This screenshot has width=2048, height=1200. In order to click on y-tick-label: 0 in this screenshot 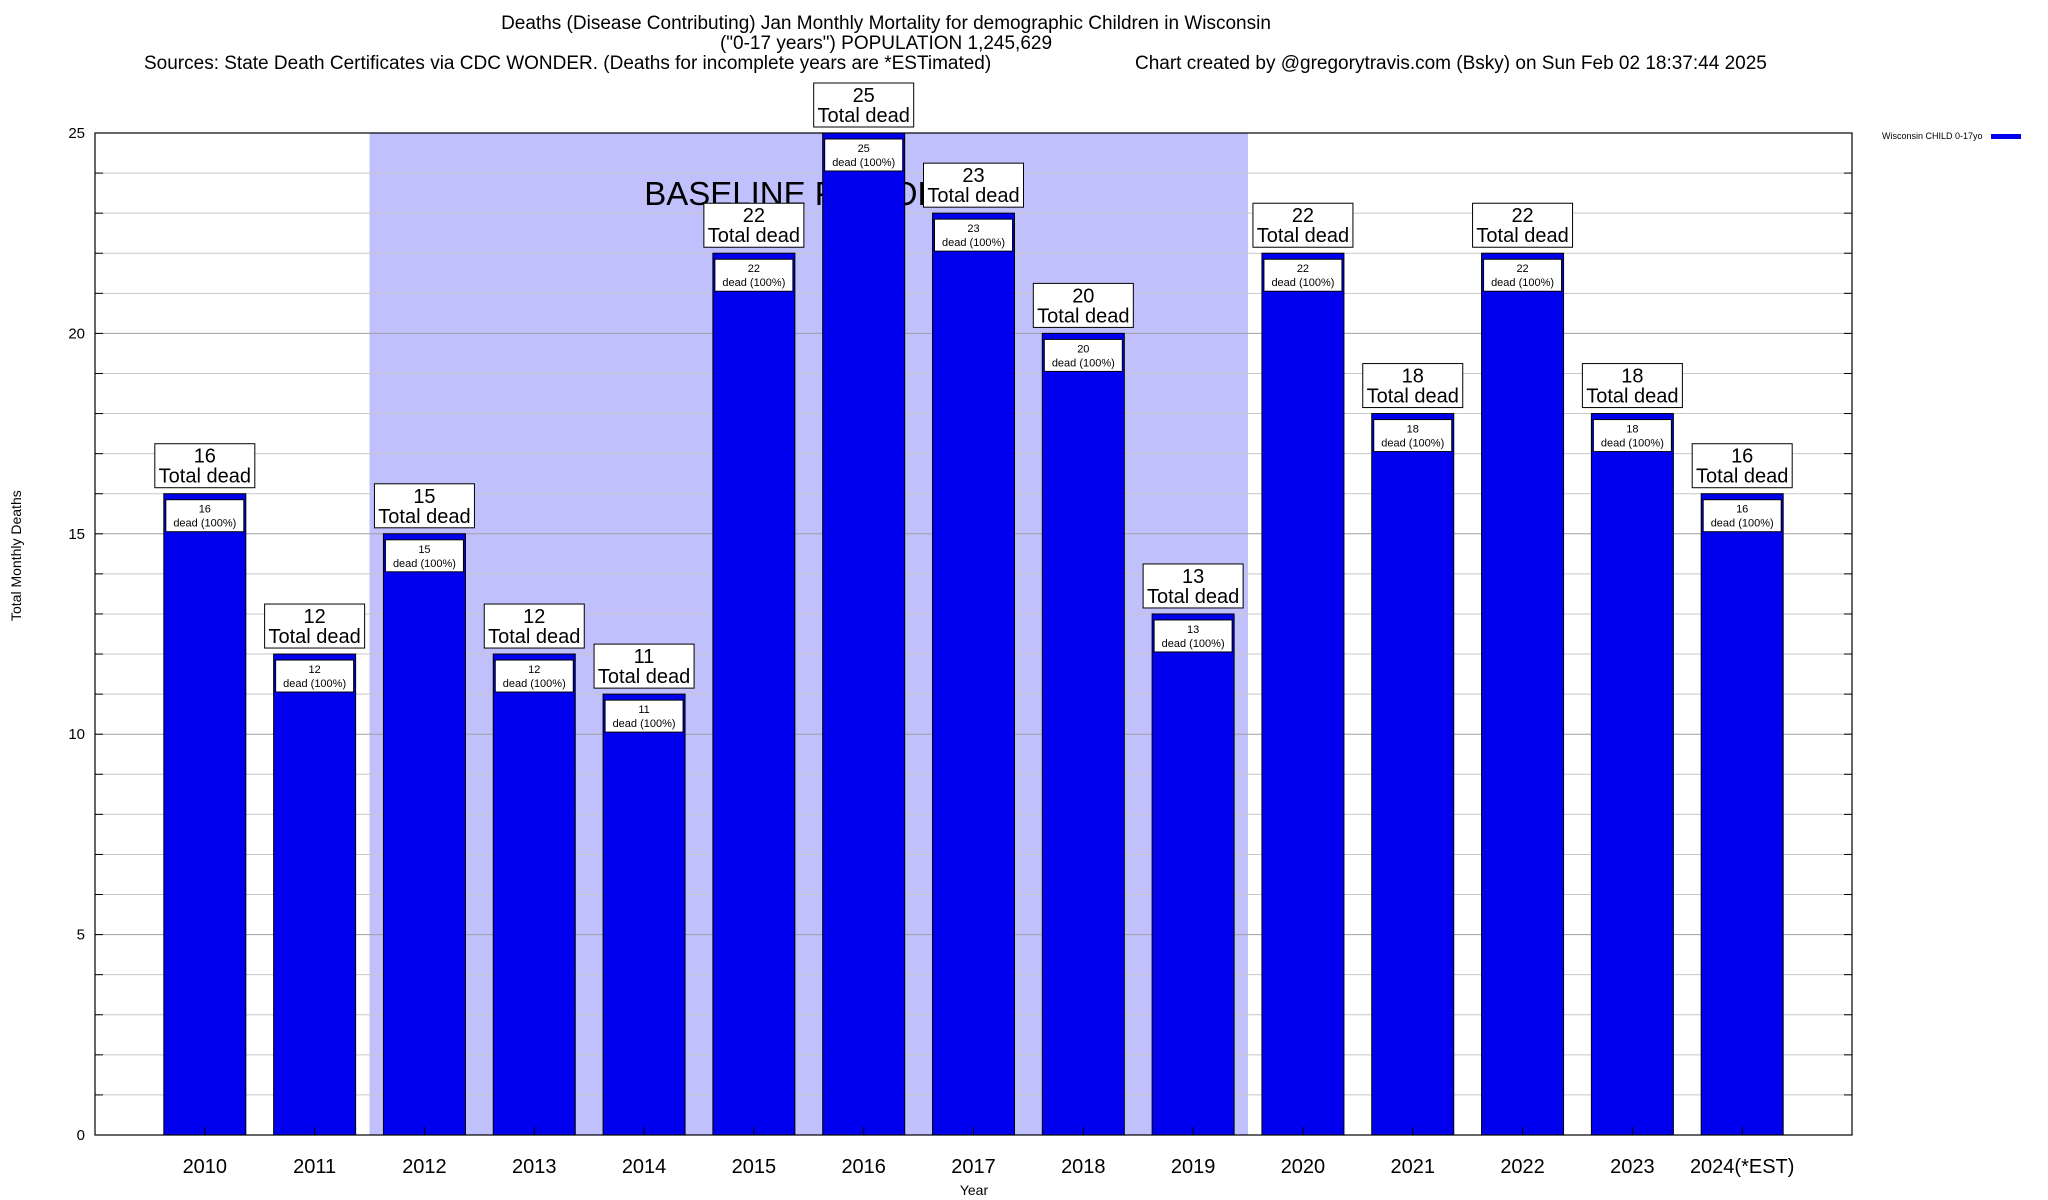, I will do `click(81, 1135)`.